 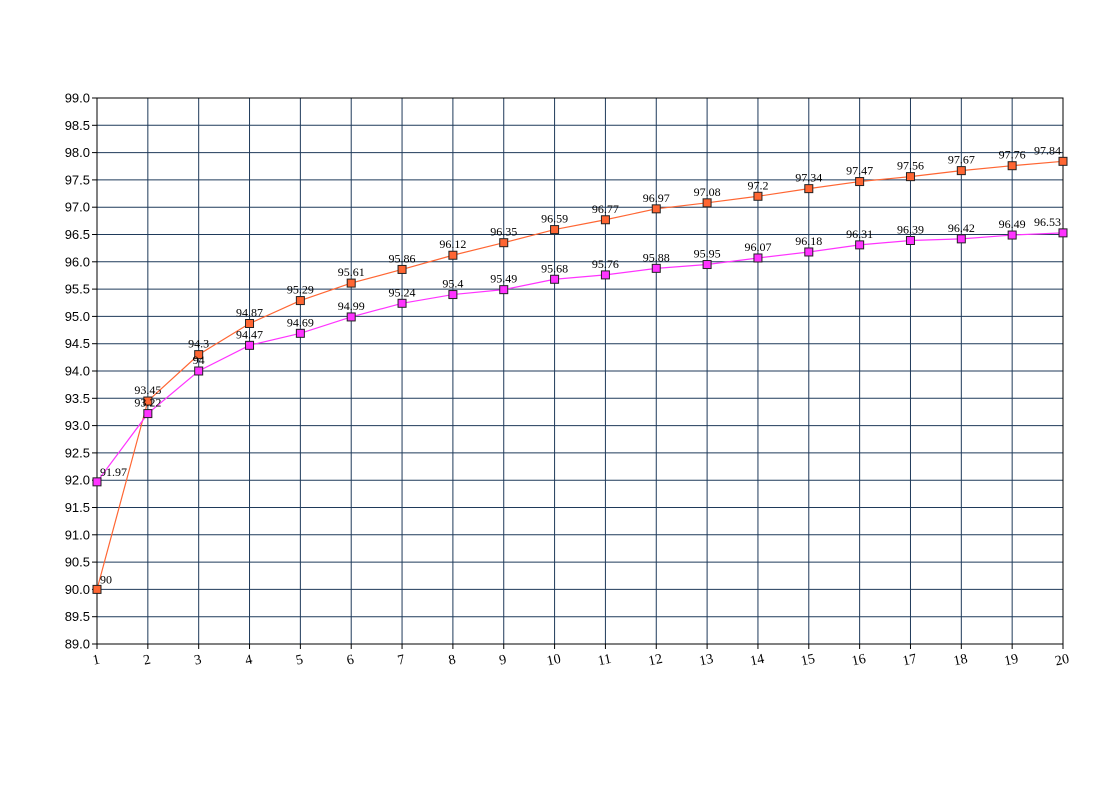 I want to click on y-tick-label: 95.5, so click(x=77, y=289).